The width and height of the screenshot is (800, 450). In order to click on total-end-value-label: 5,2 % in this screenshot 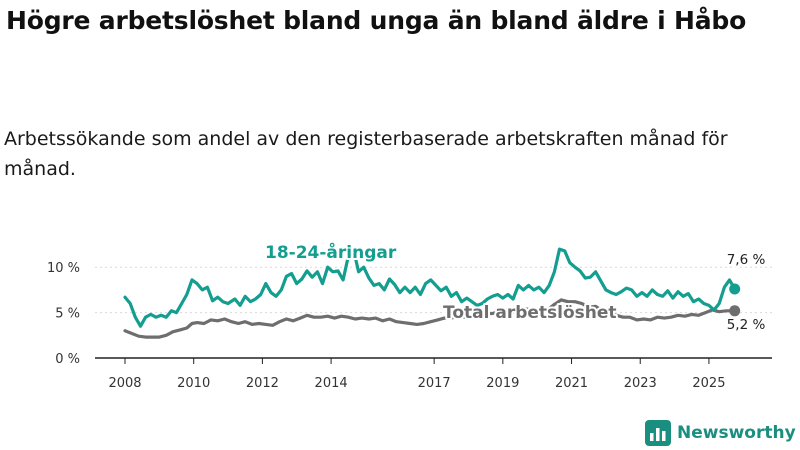, I will do `click(746, 325)`.